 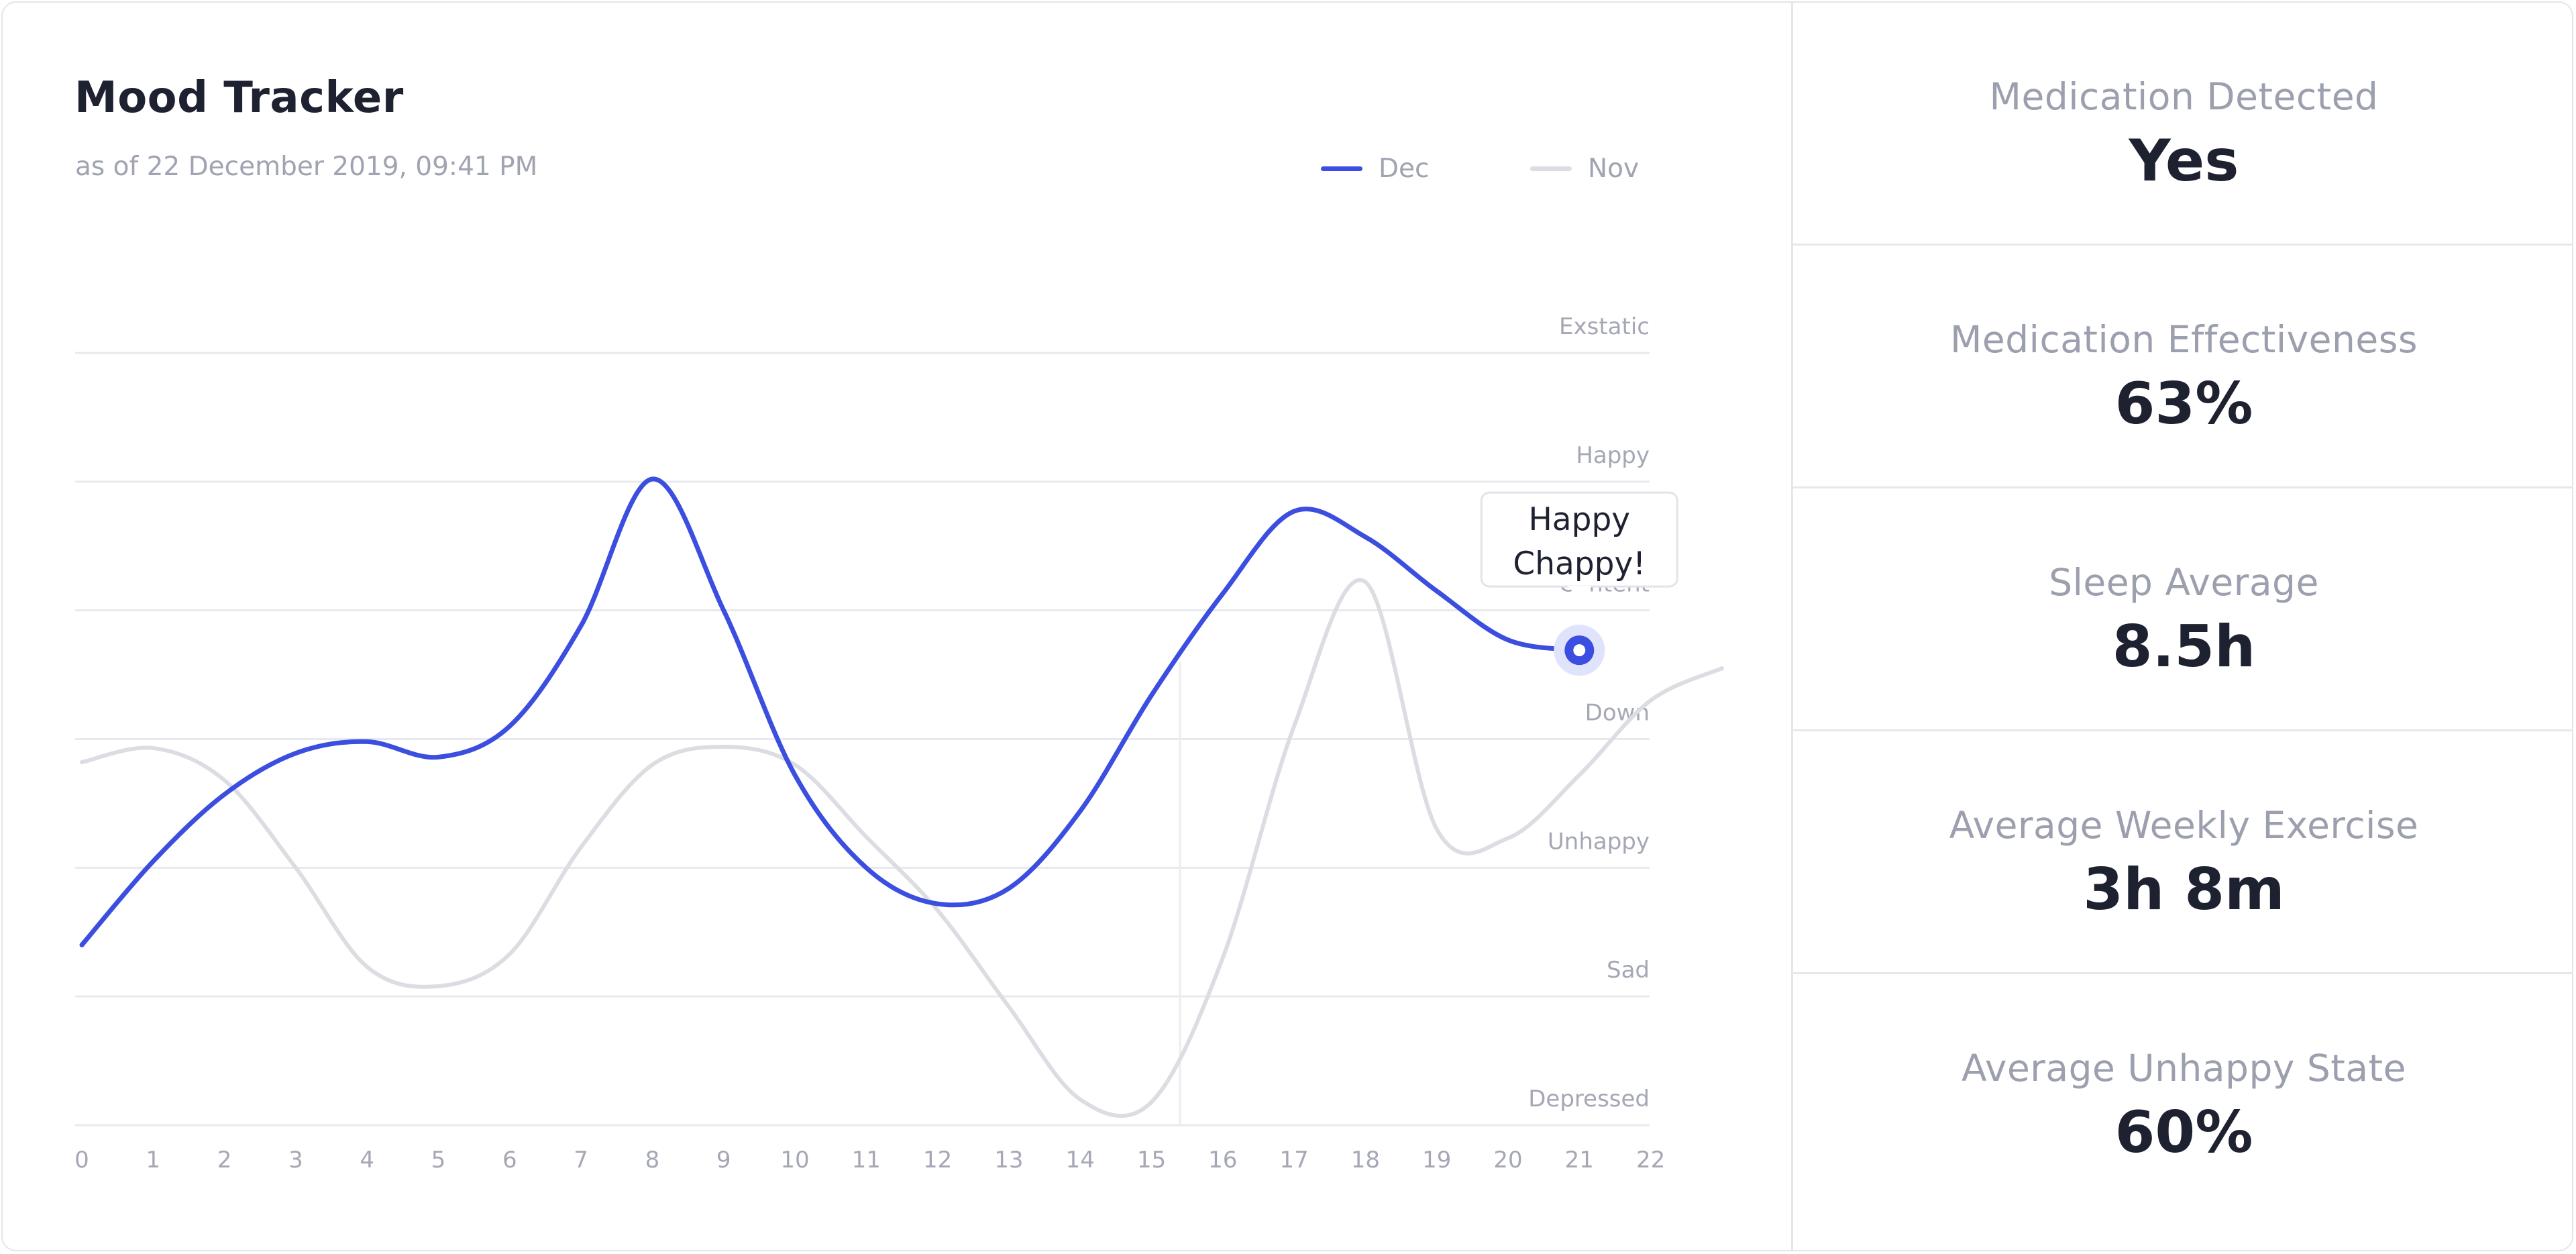 What do you see at coordinates (723, 1160) in the screenshot?
I see `x-tick-label: 9` at bounding box center [723, 1160].